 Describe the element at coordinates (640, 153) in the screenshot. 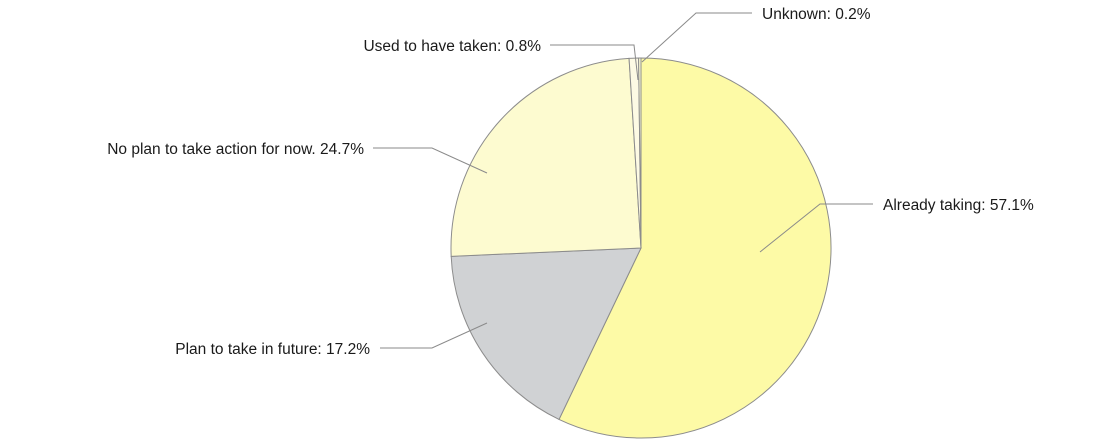

I see `slice-unknown` at that location.